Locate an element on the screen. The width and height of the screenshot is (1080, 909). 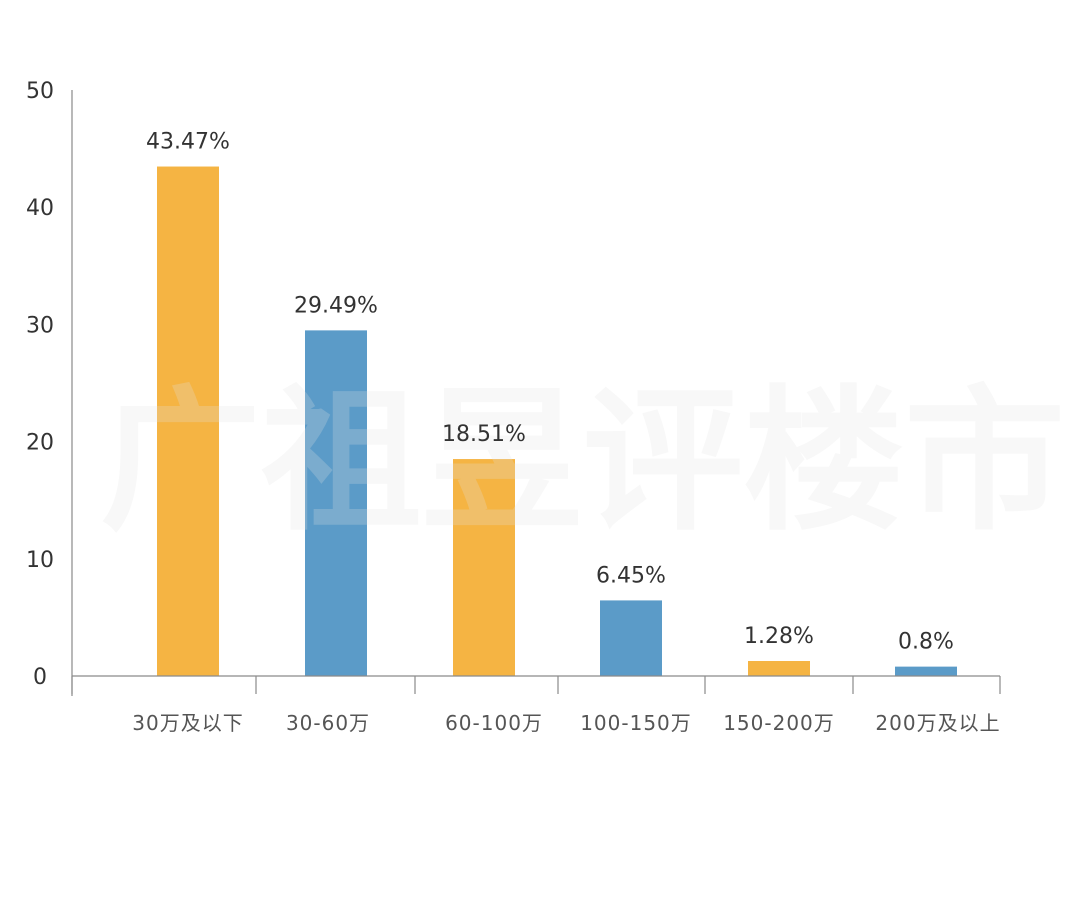
x-tick-label: 60-100万 is located at coordinates (494, 723).